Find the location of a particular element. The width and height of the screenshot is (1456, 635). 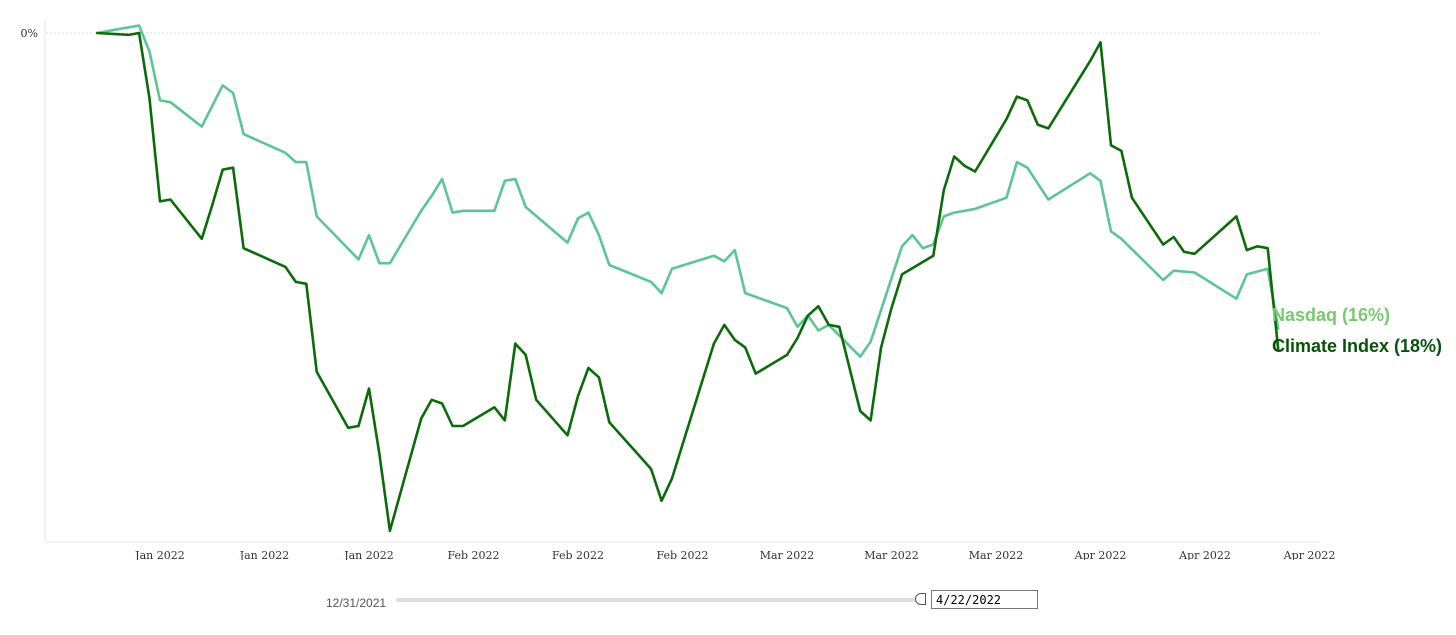

date-range-end-input is located at coordinates (984, 599).